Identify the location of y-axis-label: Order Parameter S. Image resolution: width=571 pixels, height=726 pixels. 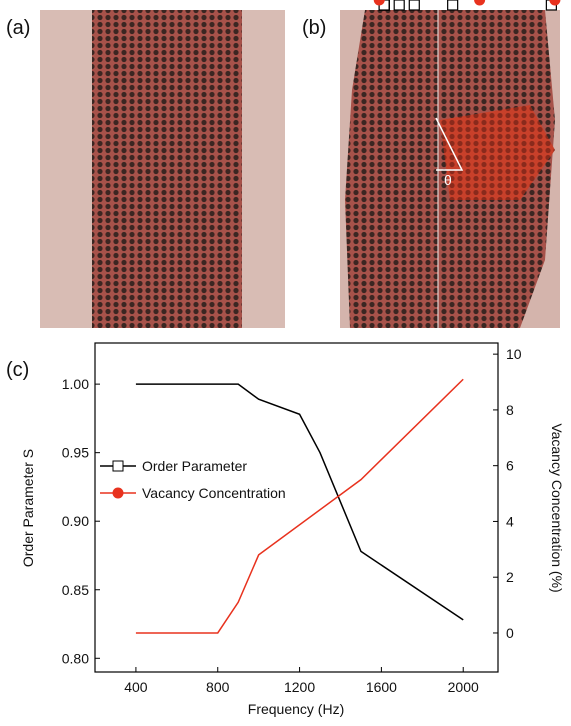
(28, 508).